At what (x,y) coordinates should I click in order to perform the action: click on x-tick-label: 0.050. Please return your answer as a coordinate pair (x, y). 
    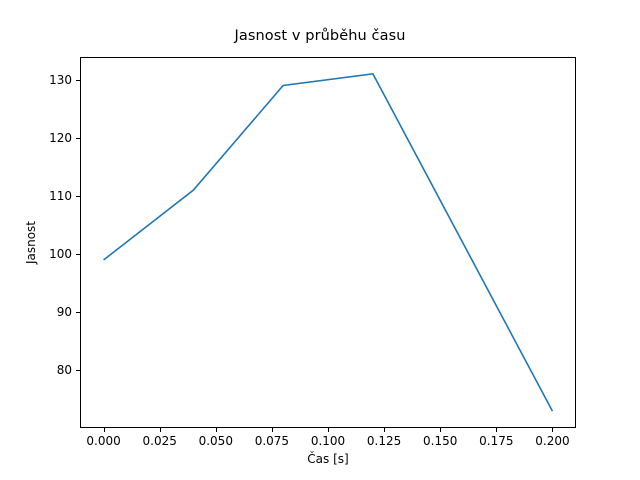
    Looking at the image, I should click on (215, 441).